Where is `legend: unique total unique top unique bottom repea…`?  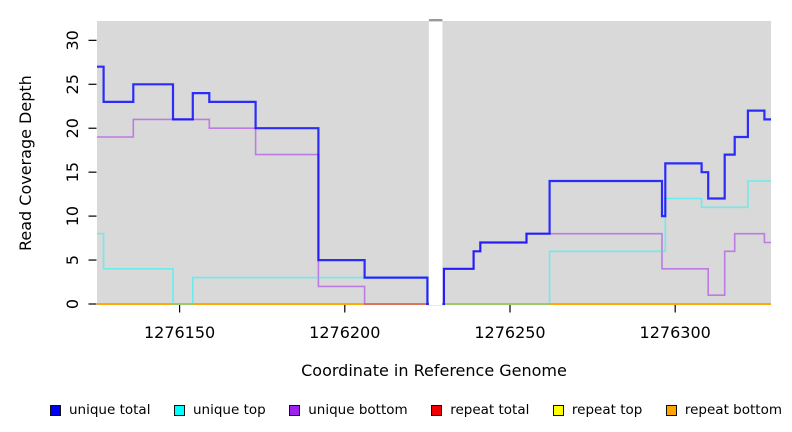
legend: unique total unique top unique bottom repea… is located at coordinates (416, 410).